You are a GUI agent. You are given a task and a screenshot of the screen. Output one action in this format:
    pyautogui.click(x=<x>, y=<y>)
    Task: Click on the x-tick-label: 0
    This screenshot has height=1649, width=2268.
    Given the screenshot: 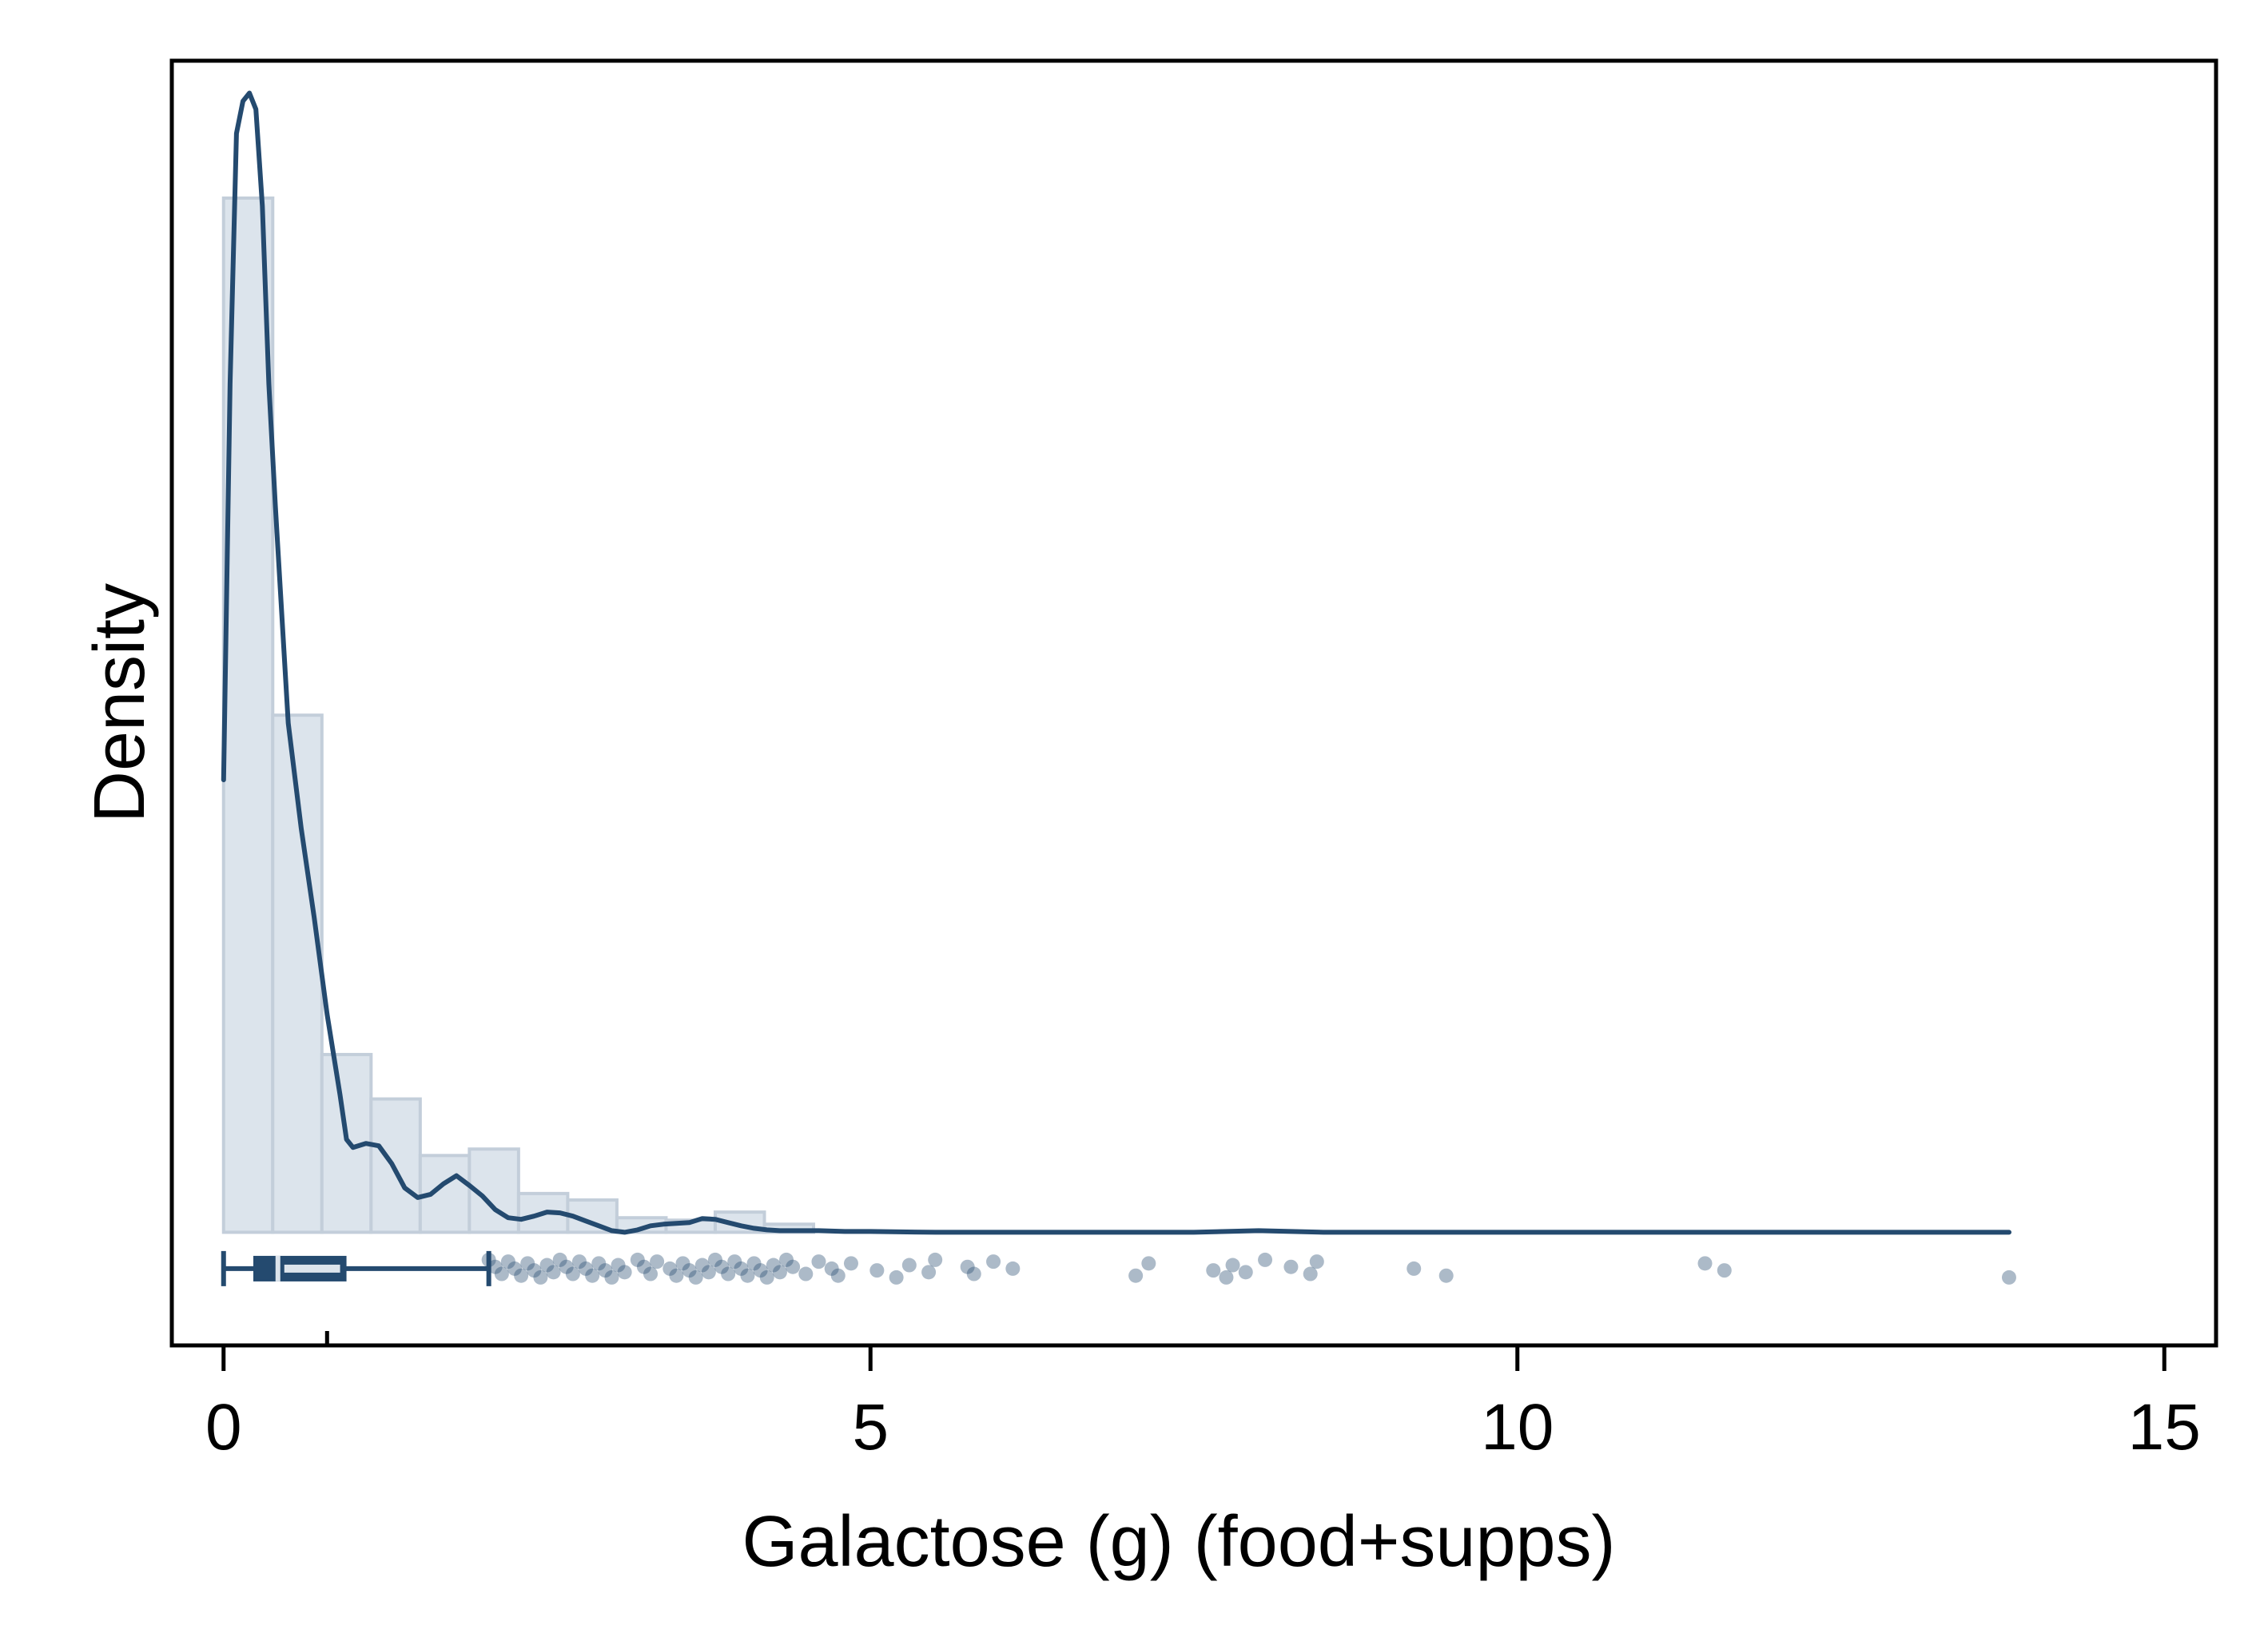 What is the action you would take?
    pyautogui.click(x=223, y=1427)
    